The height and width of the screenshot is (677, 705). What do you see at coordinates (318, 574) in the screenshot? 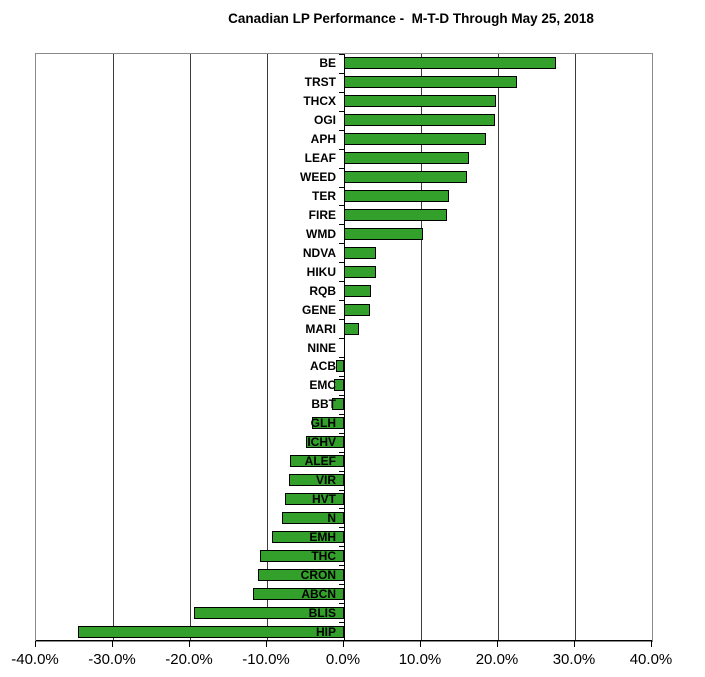
I see `category-label: CRON` at bounding box center [318, 574].